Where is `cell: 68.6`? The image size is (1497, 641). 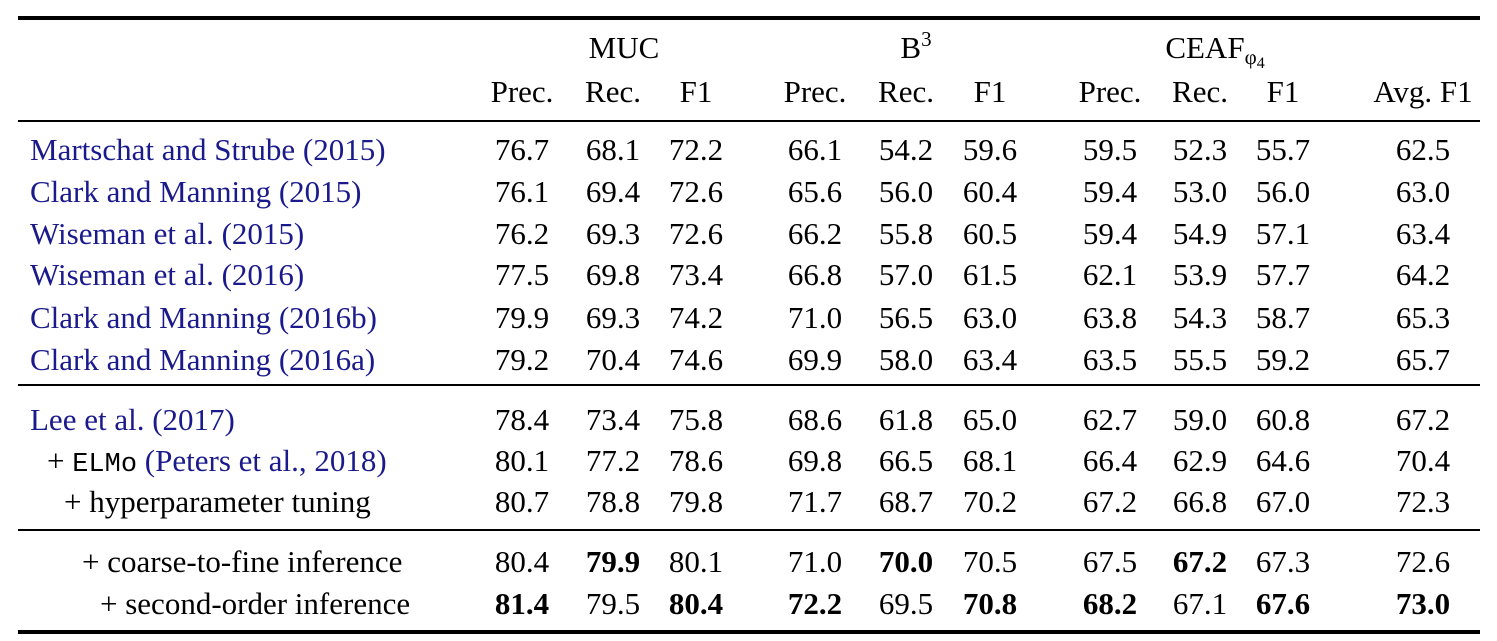 cell: 68.6 is located at coordinates (815, 419).